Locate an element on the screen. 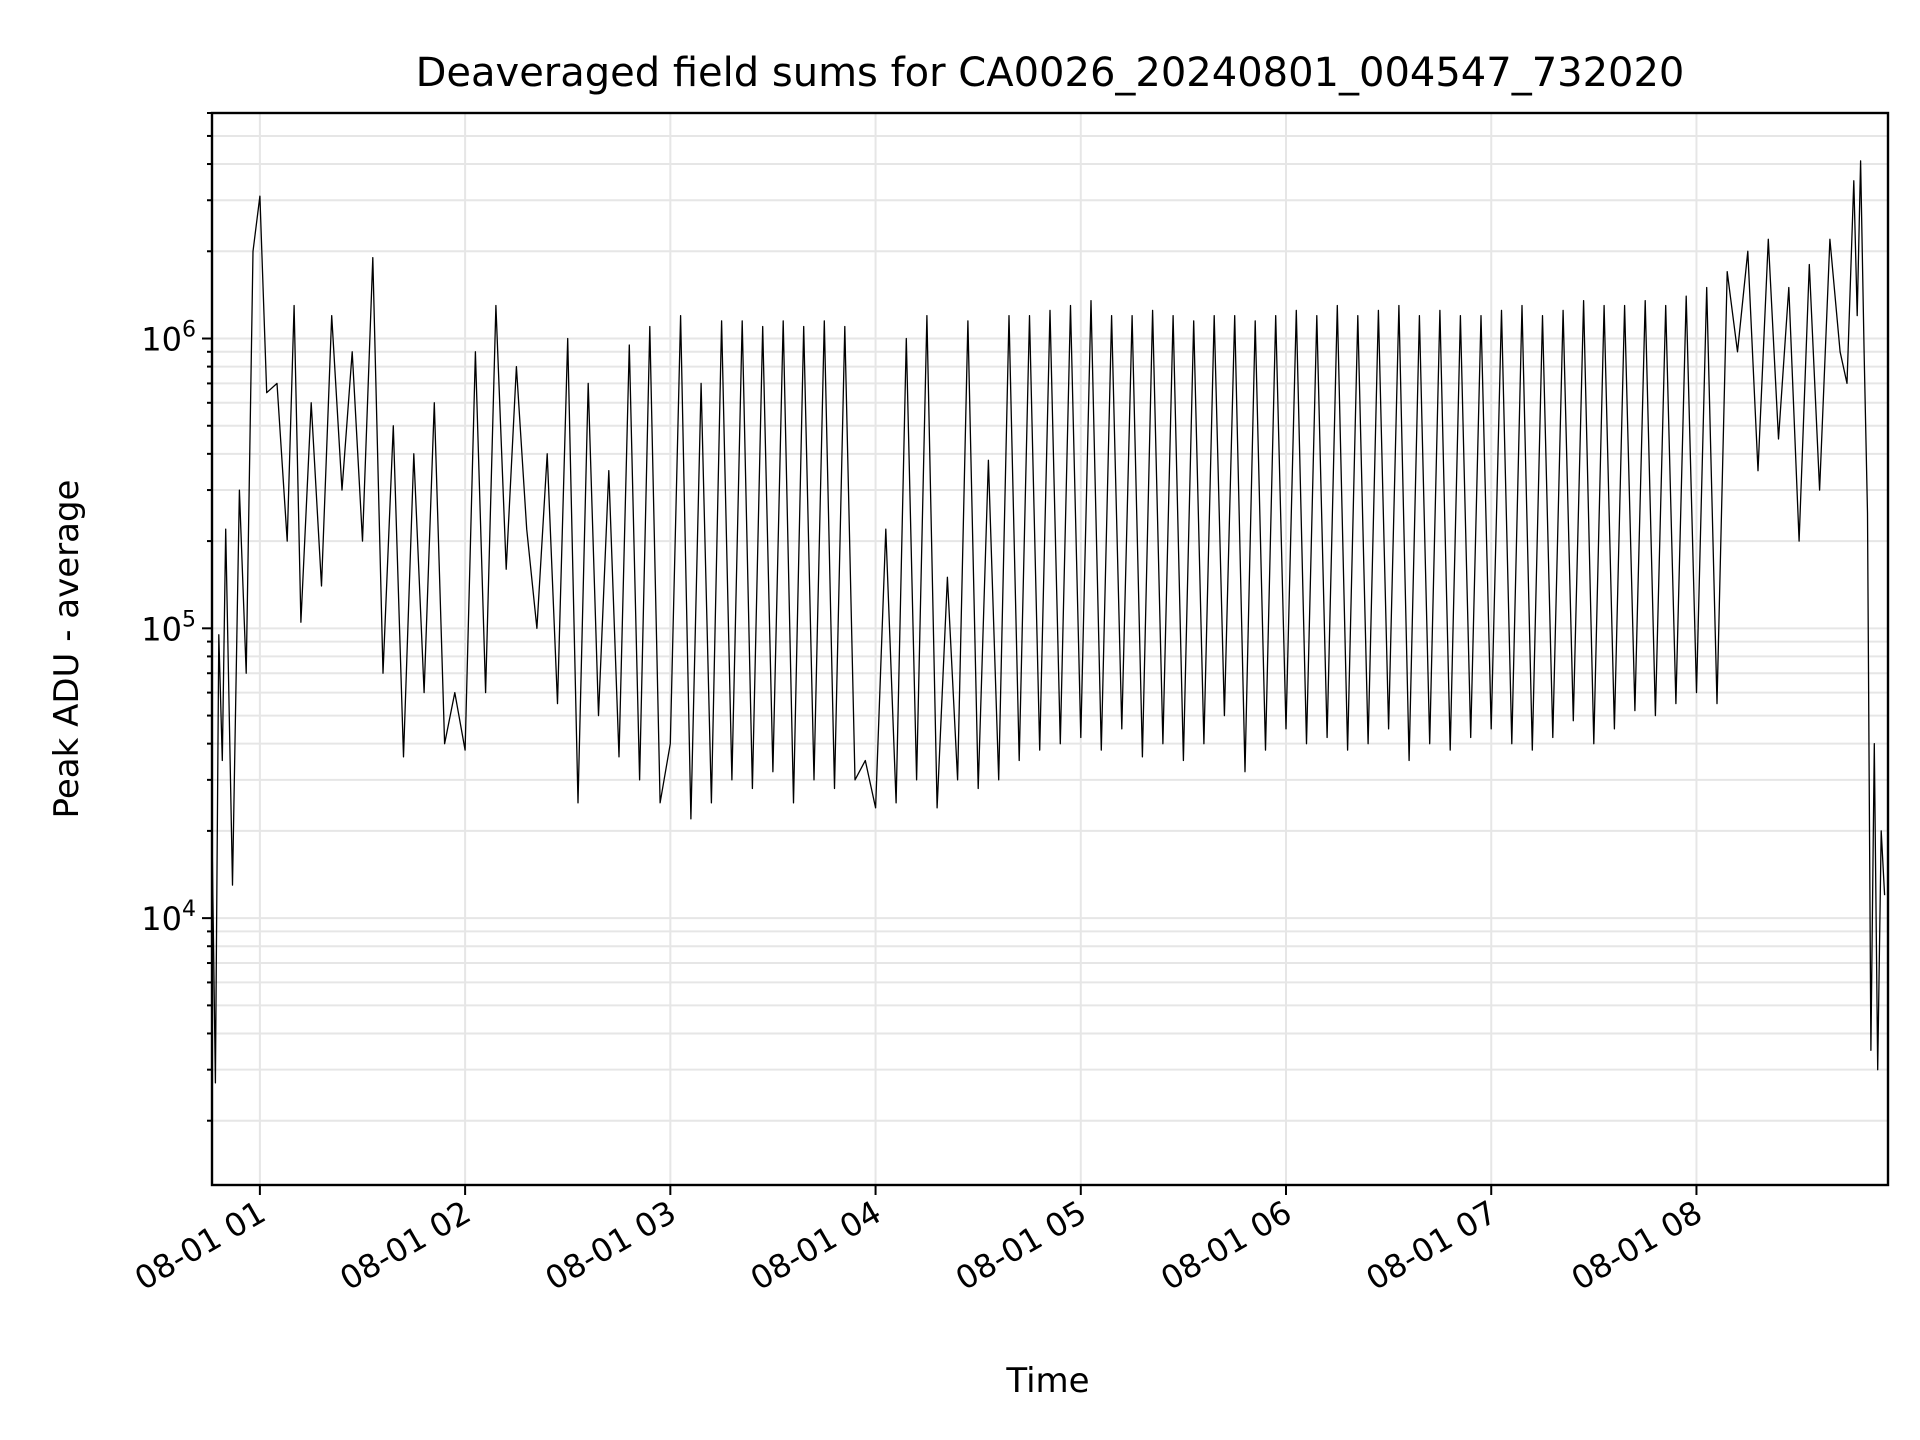  y-tick-label: 104 is located at coordinates (168, 917).